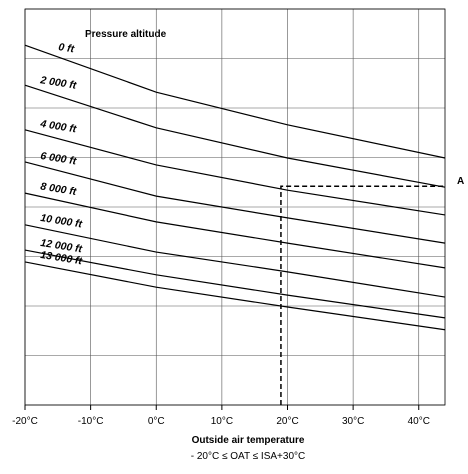 This screenshot has height=474, width=468. I want to click on curve-label: 8 000 ft, so click(59, 190).